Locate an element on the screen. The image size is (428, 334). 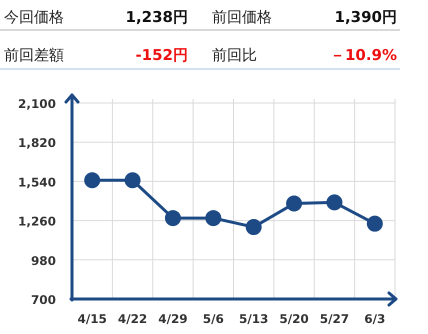
text: －10.9% is located at coordinates (363, 55).